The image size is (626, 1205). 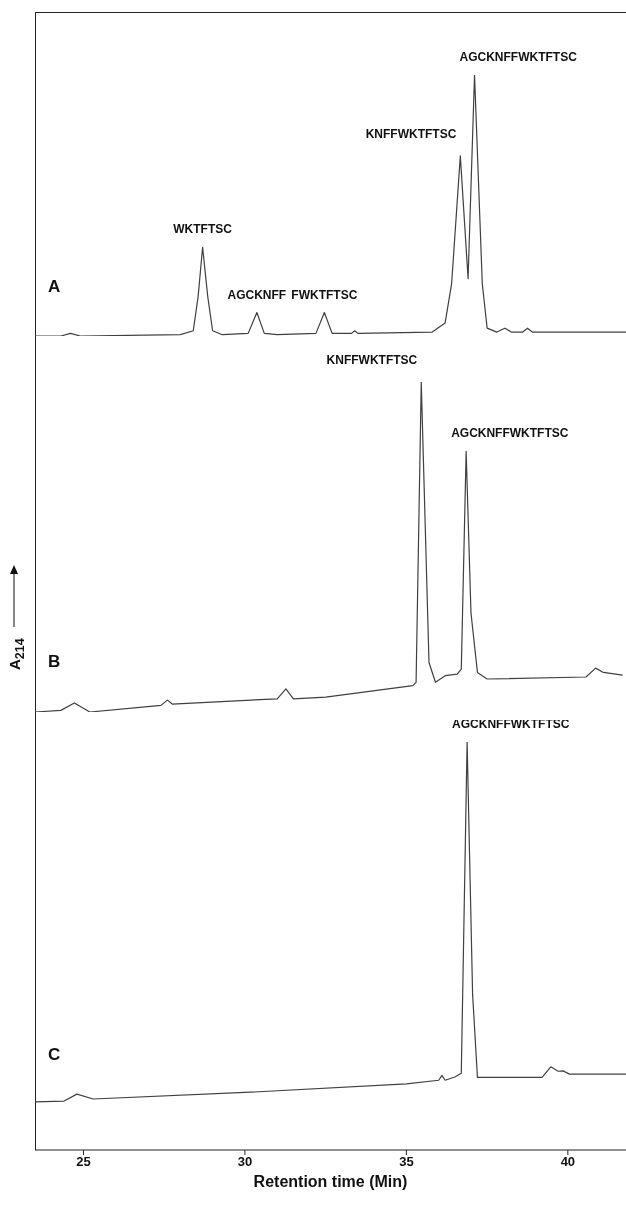 What do you see at coordinates (54, 287) in the screenshot?
I see `text: A` at bounding box center [54, 287].